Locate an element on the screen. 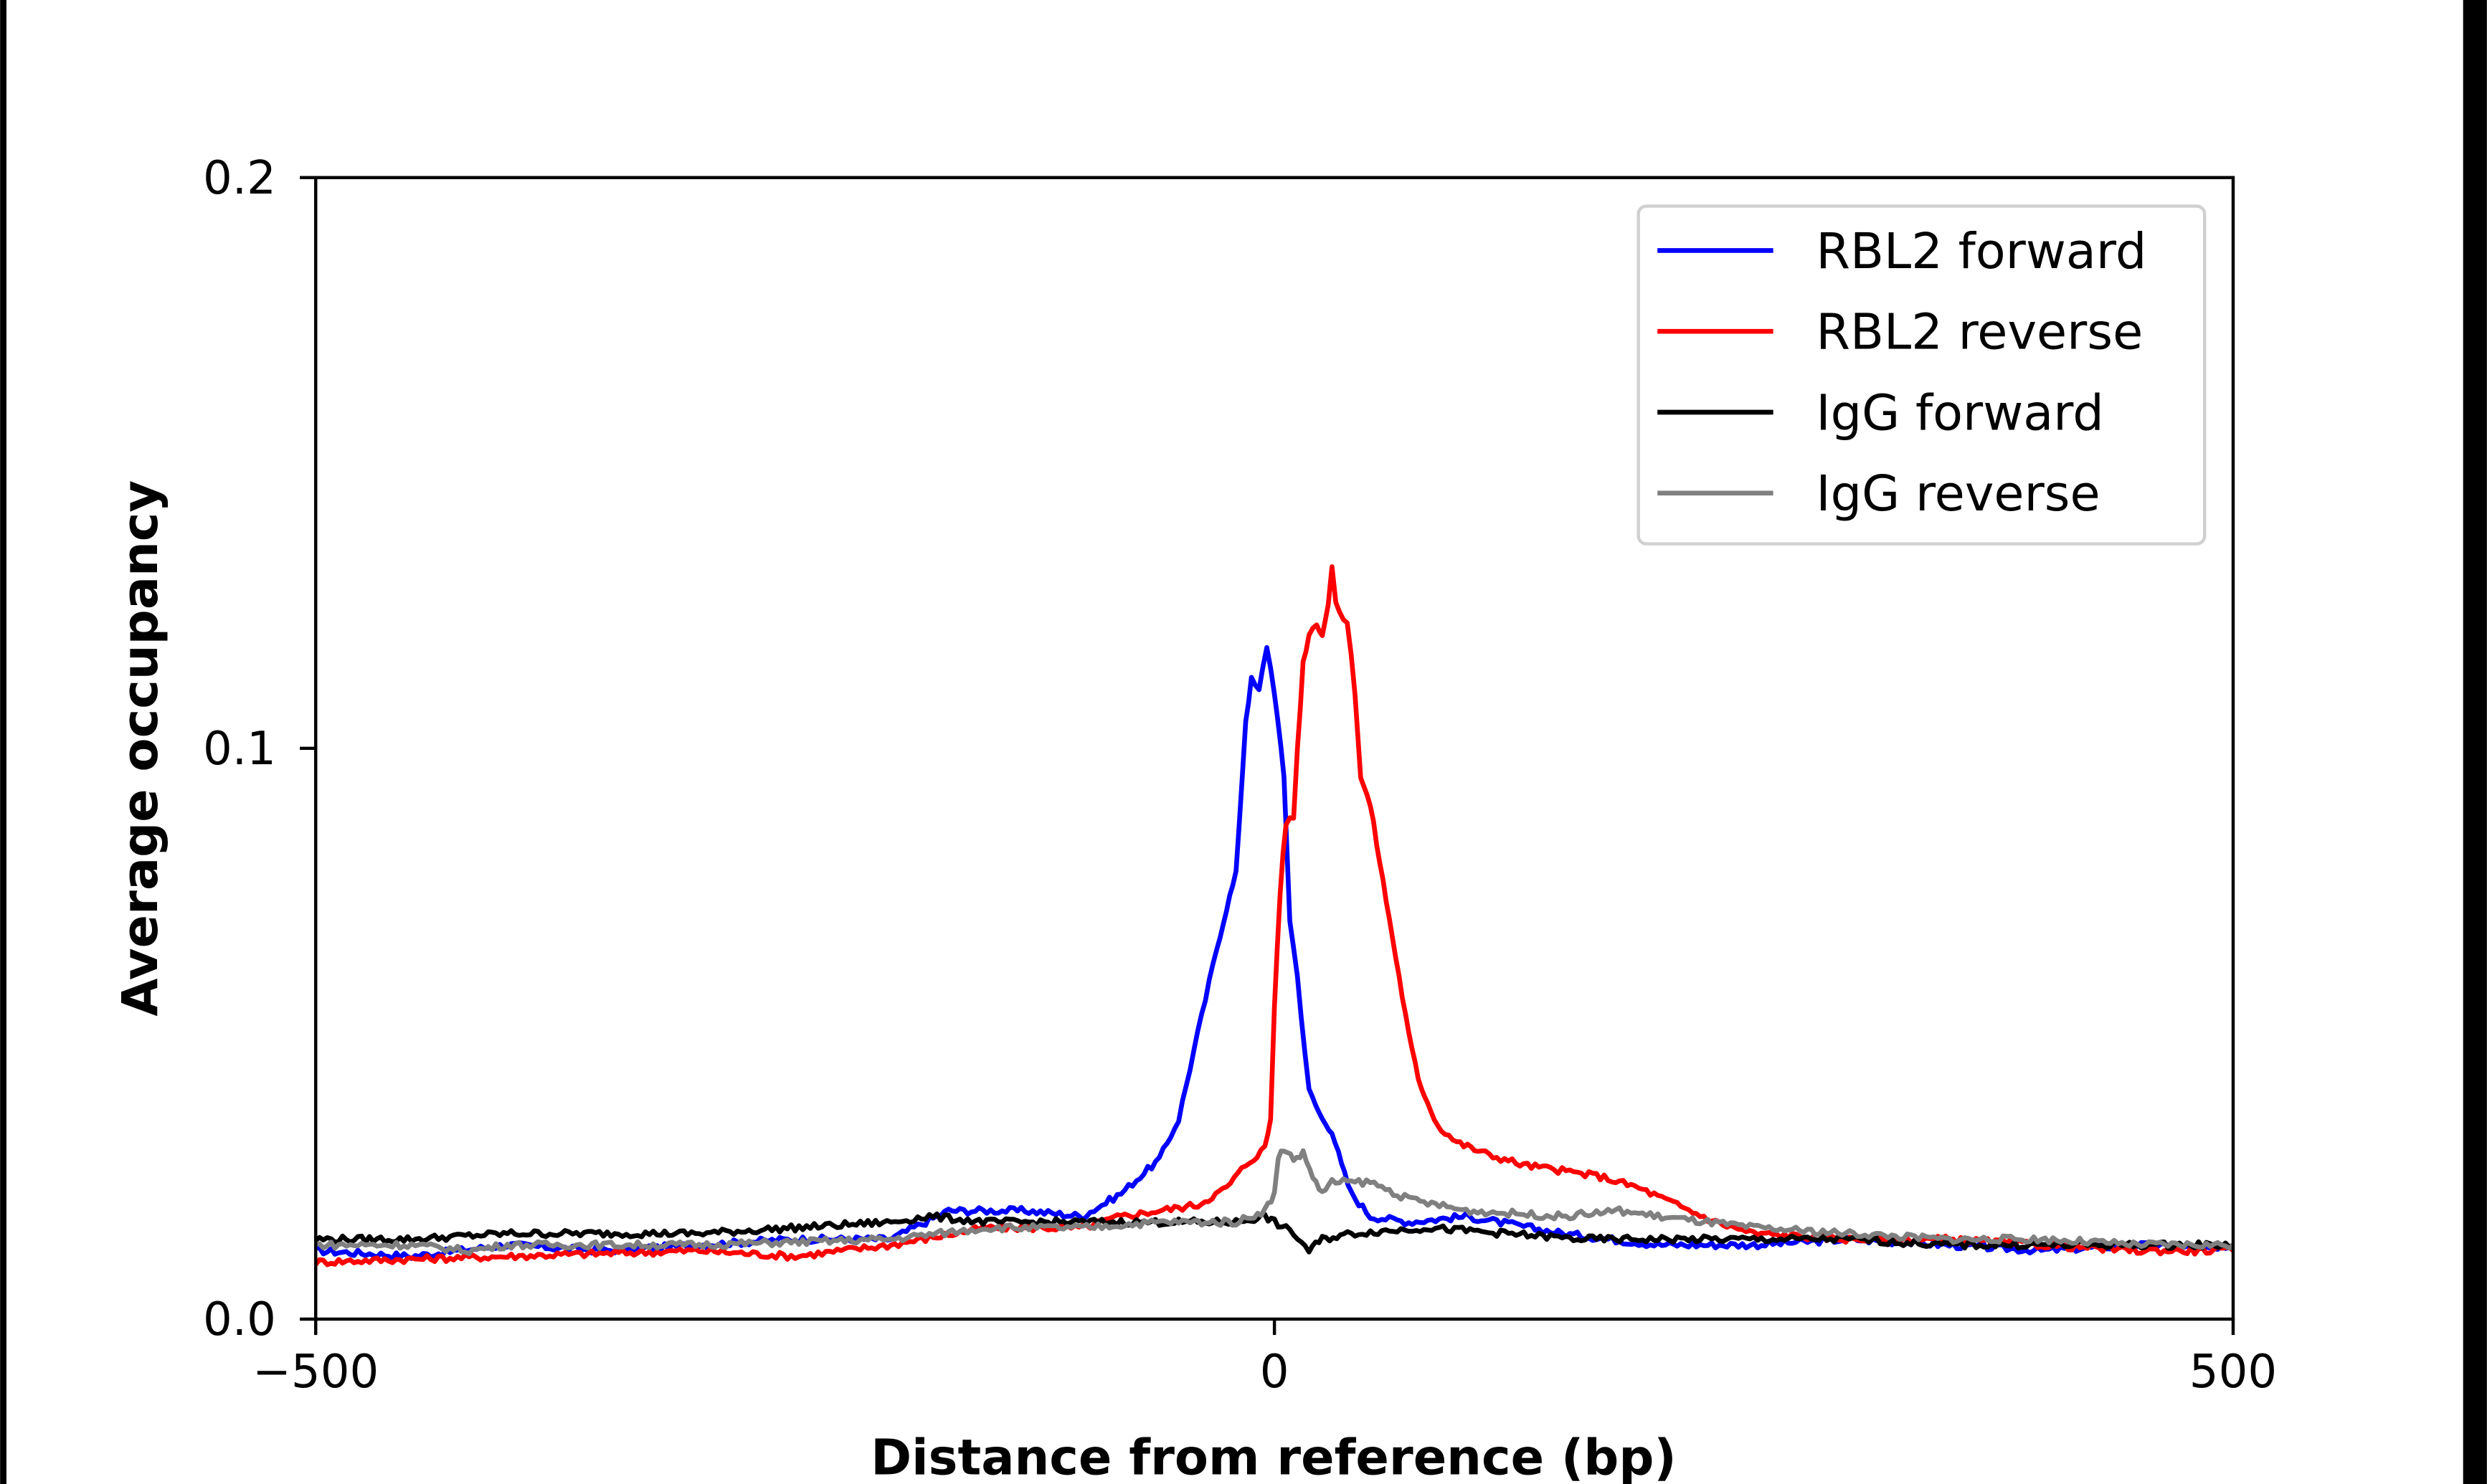  y-tick-label: 0.1 is located at coordinates (240, 749).